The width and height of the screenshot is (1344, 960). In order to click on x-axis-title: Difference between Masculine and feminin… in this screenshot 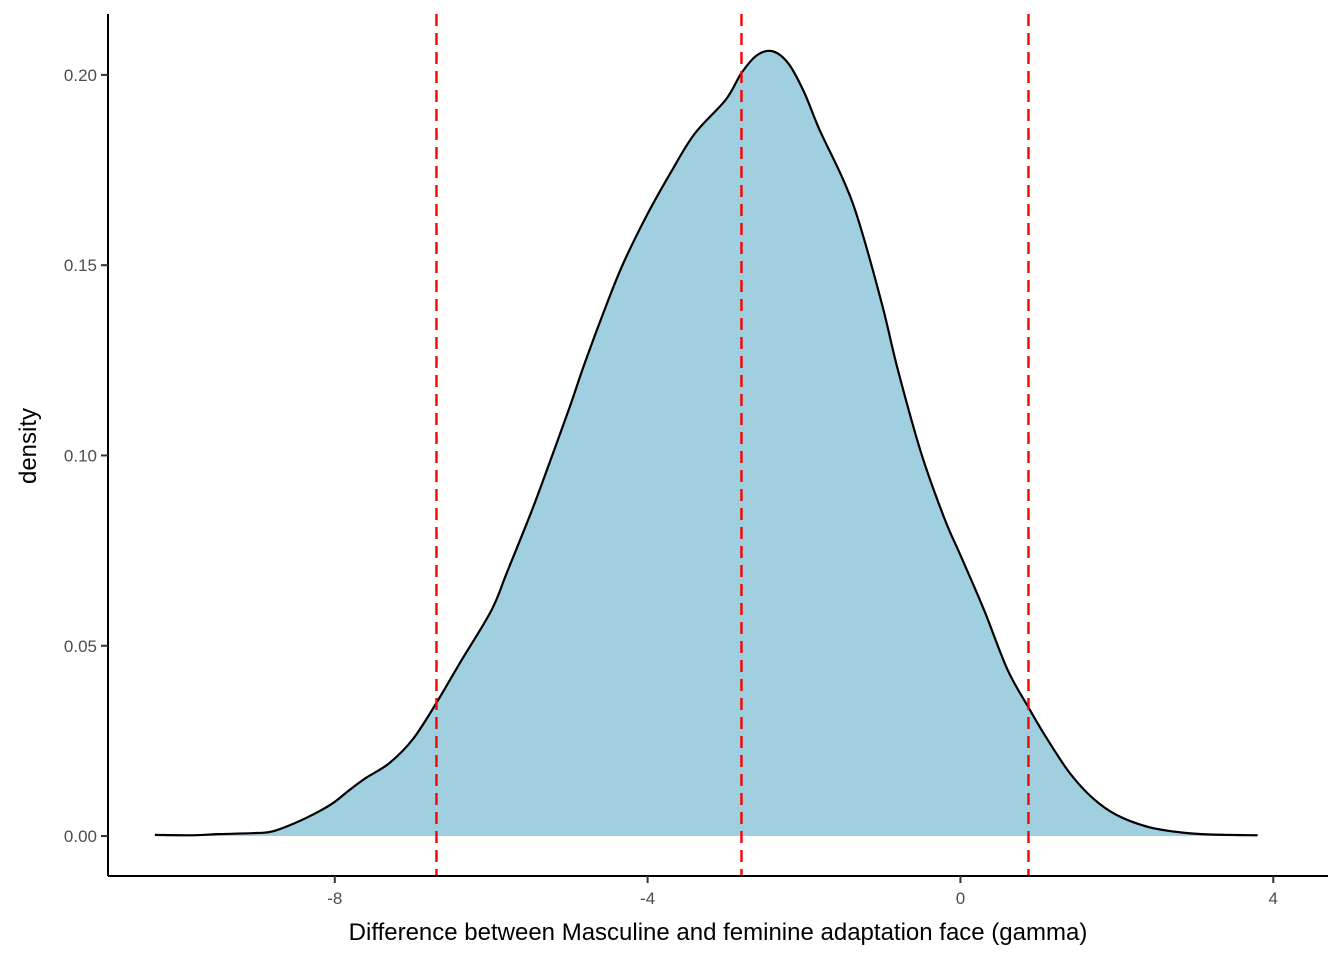, I will do `click(718, 932)`.